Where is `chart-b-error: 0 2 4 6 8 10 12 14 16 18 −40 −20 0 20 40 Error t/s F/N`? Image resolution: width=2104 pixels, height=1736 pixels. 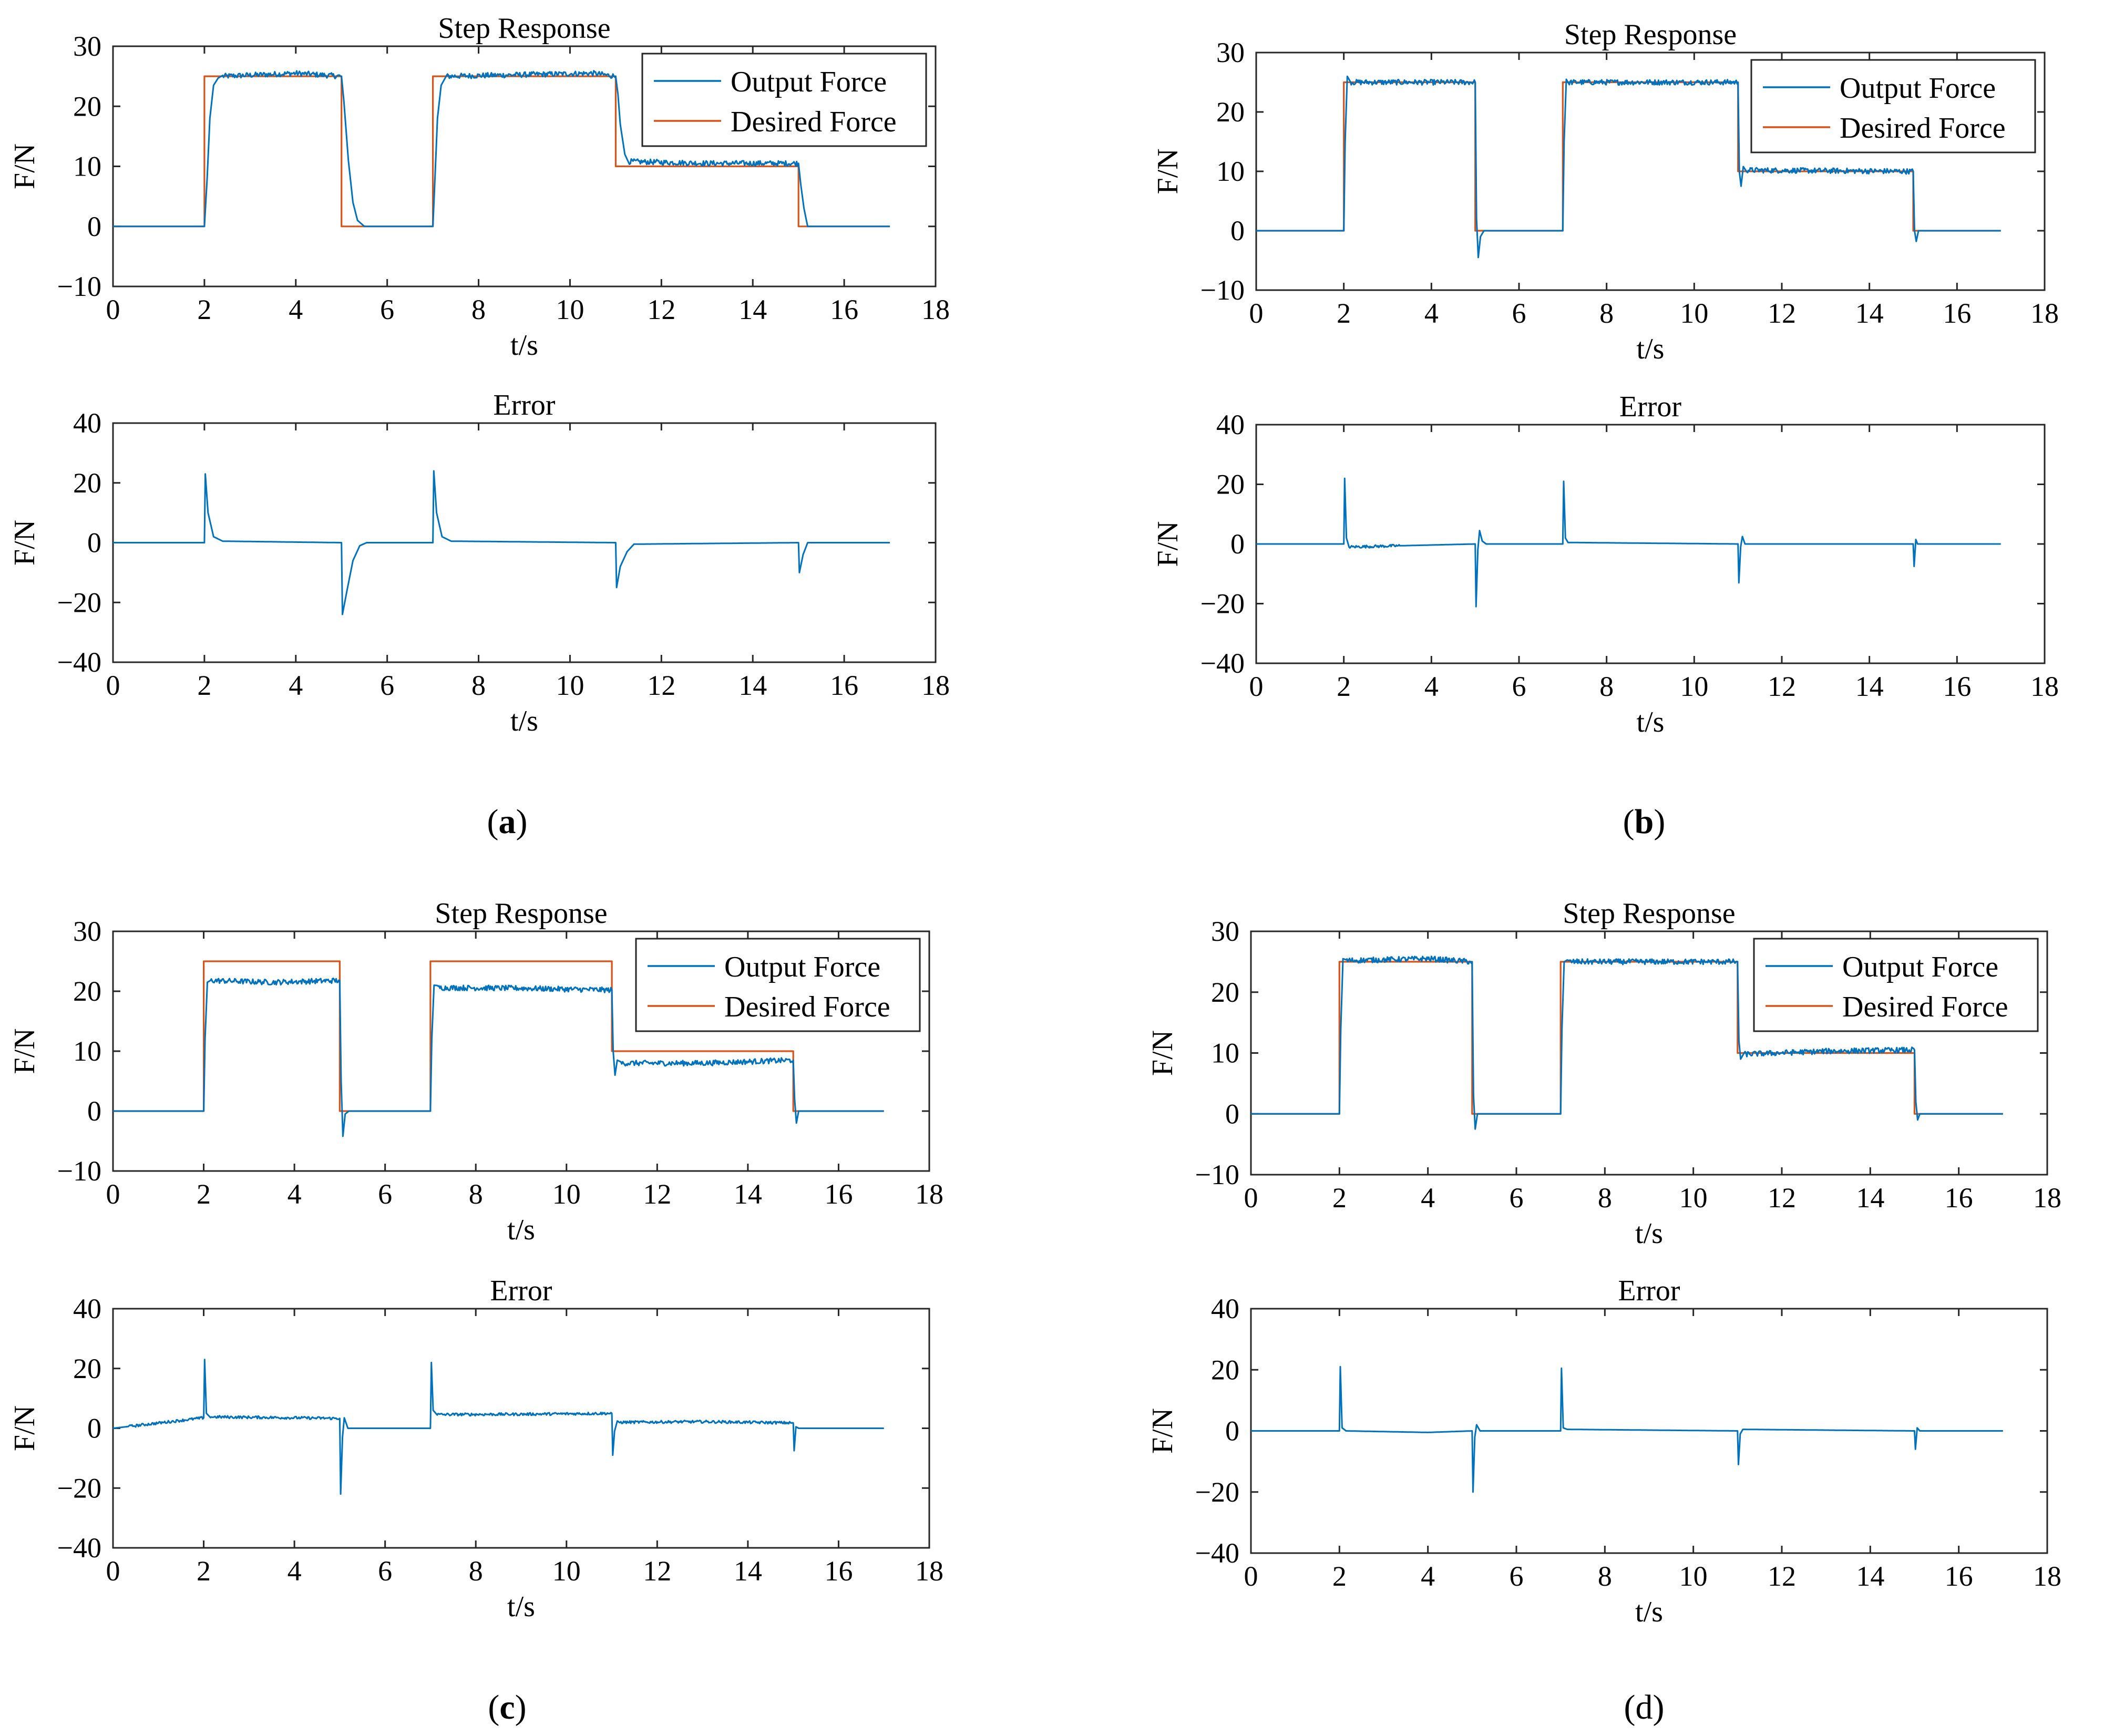
chart-b-error: 0 2 4 6 8 10 12 14 16 18 −40 −20 0 20 40 Error t/s F/N is located at coordinates (1605, 565).